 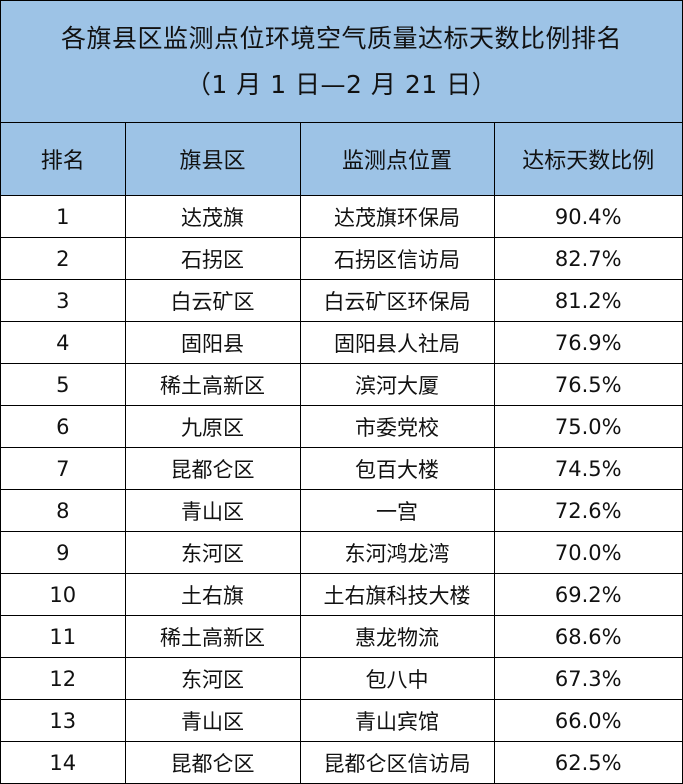 What do you see at coordinates (63, 159) in the screenshot?
I see `header-rank: 排名` at bounding box center [63, 159].